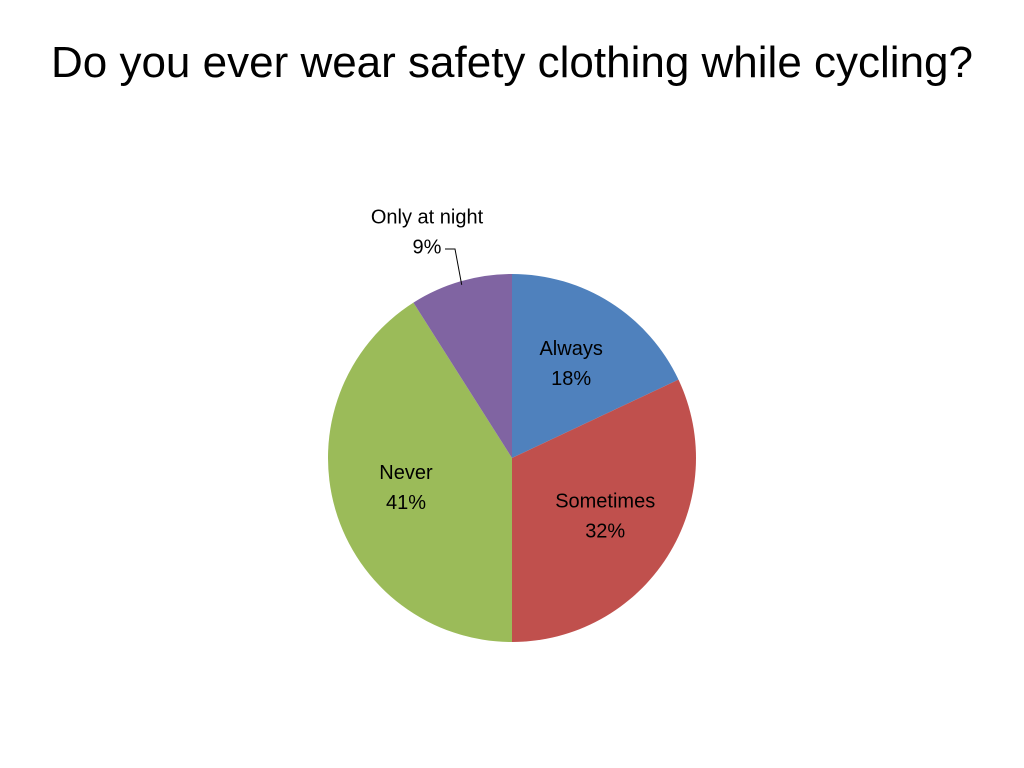  What do you see at coordinates (571, 379) in the screenshot?
I see `data-label-value: 18%` at bounding box center [571, 379].